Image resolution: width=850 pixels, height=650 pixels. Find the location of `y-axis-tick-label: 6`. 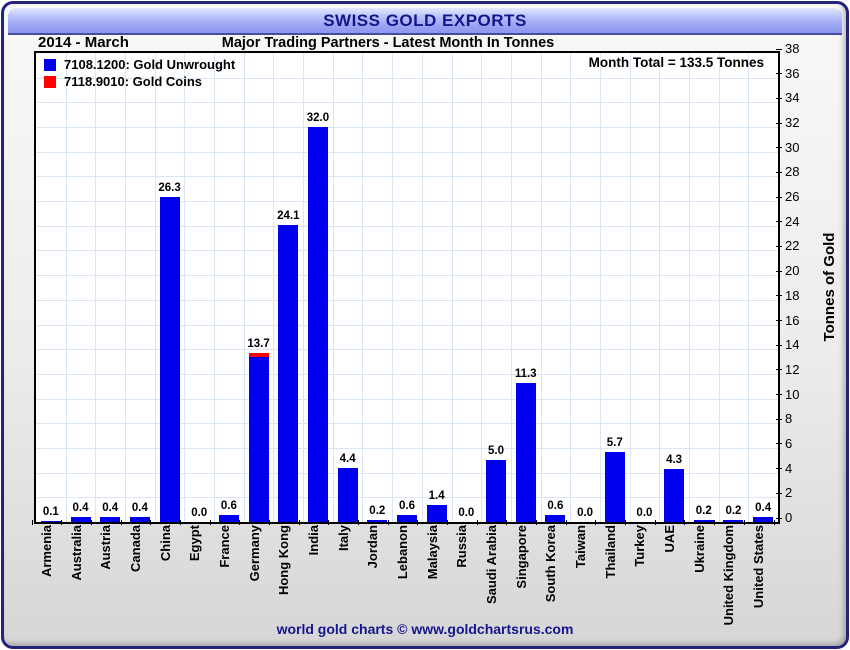

y-axis-tick-label: 6 is located at coordinates (789, 443).